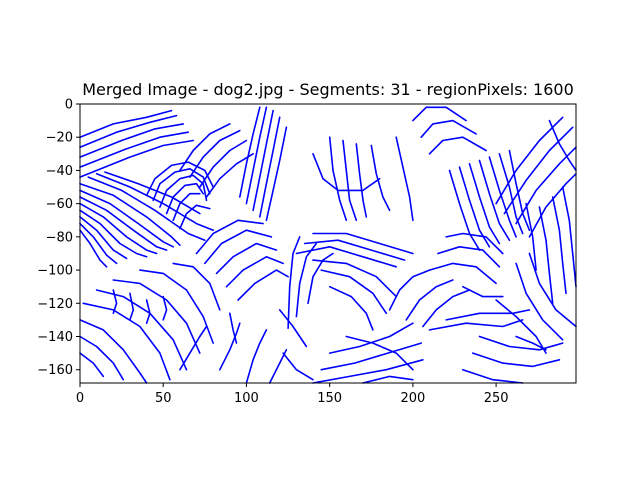 The width and height of the screenshot is (640, 480). I want to click on y-tick-label: −40, so click(59, 171).